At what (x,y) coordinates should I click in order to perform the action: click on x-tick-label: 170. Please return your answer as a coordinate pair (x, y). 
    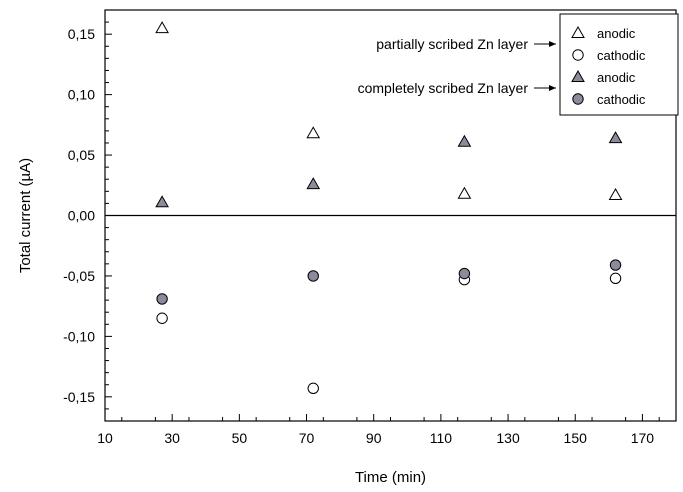
    Looking at the image, I should click on (643, 438).